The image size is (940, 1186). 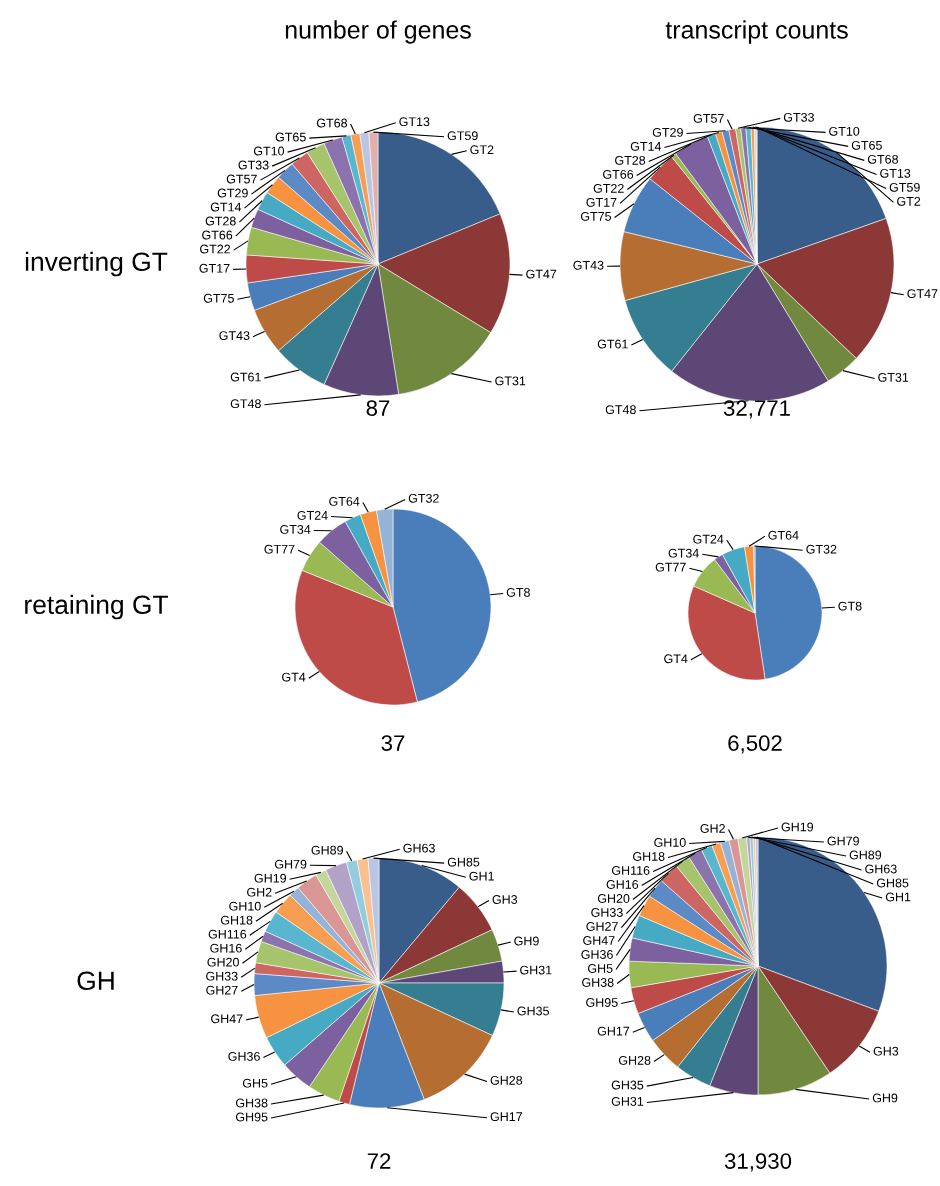 I want to click on text: GH, so click(x=95, y=981).